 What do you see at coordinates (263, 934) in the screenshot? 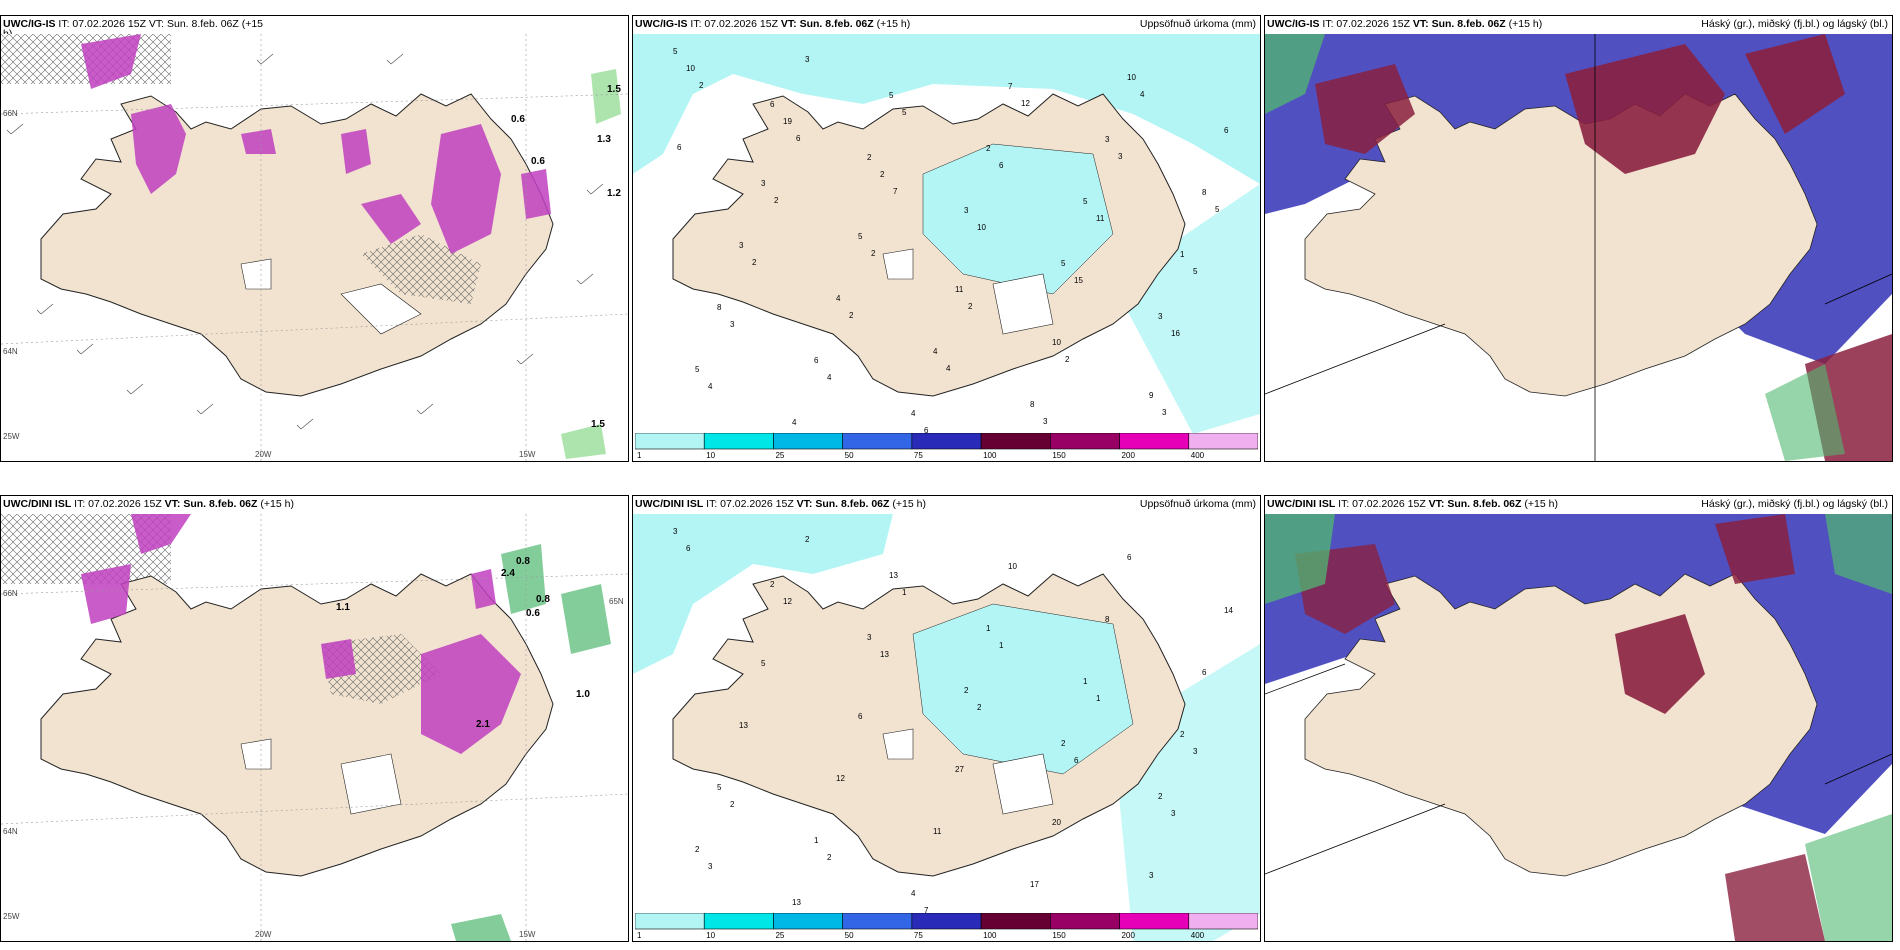
I see `lon-label-20w: 20W` at bounding box center [263, 934].